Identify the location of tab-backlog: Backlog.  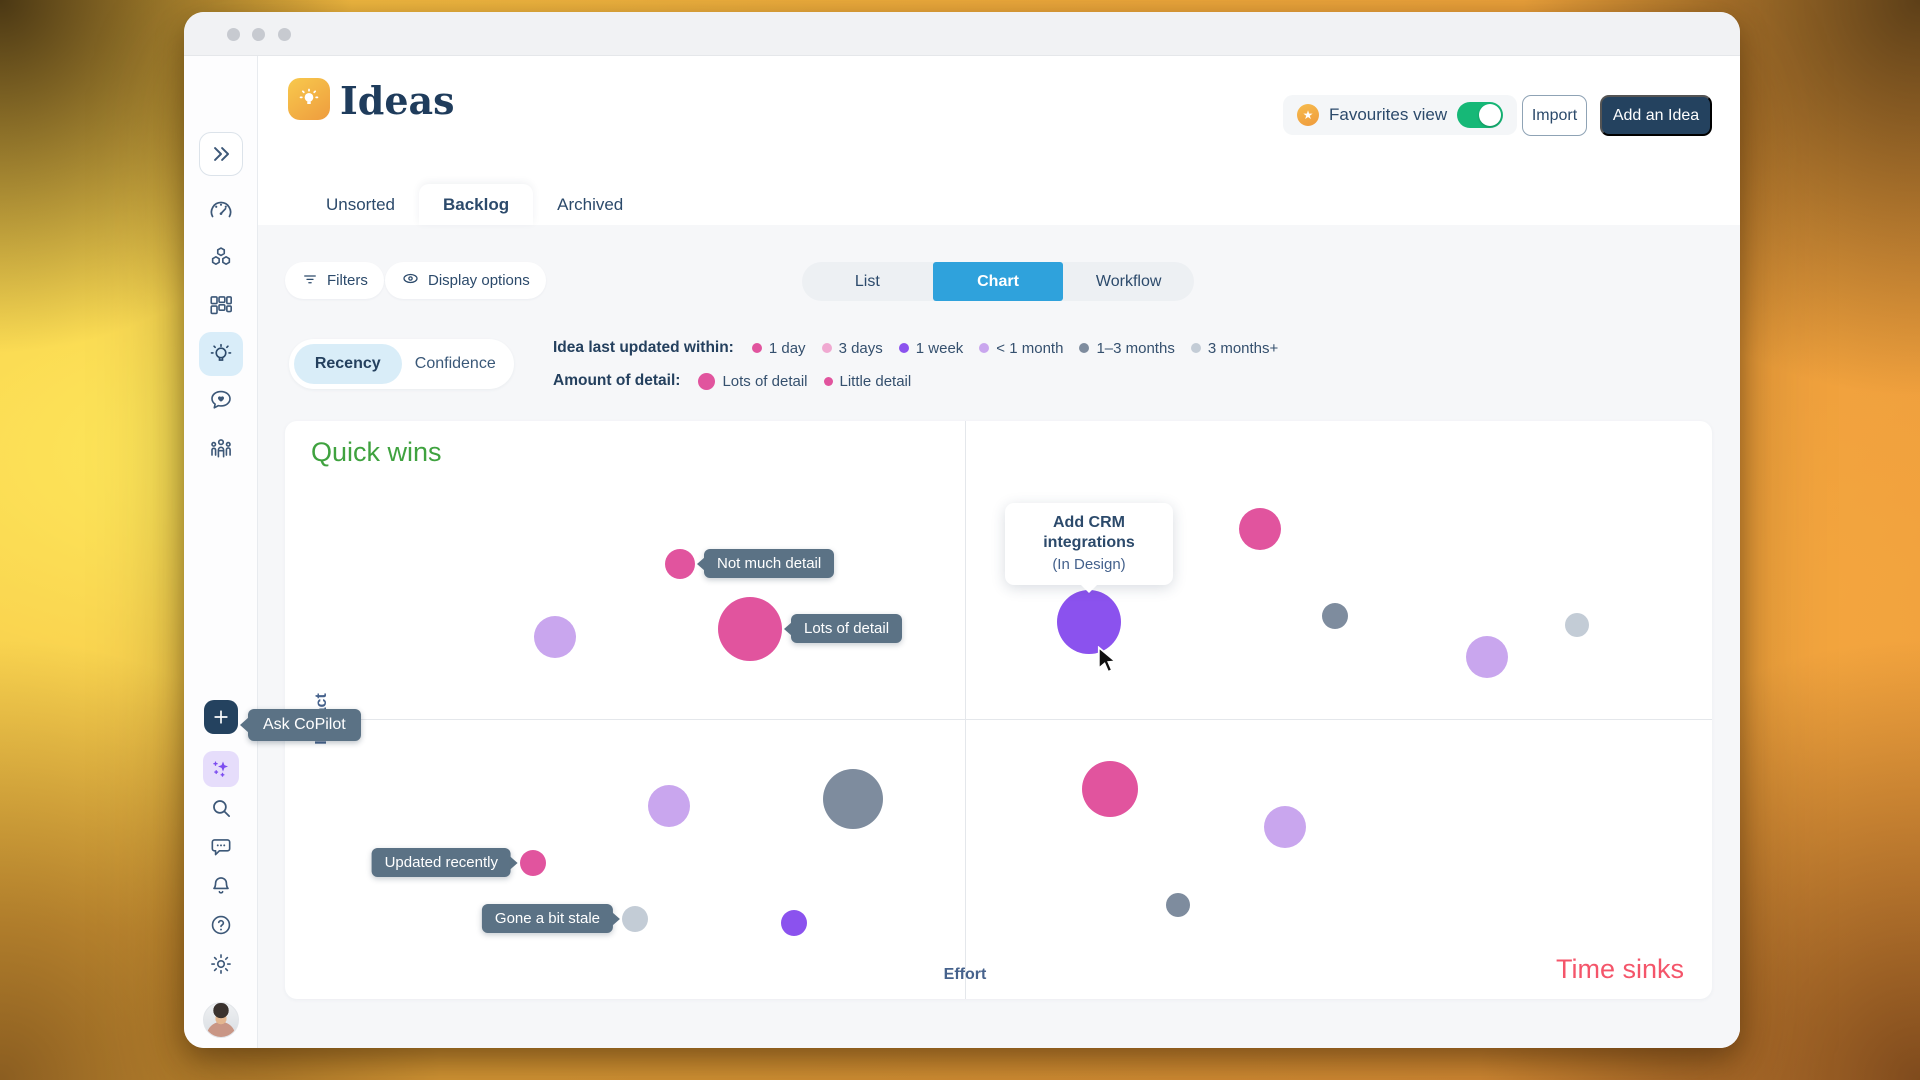
(476, 204).